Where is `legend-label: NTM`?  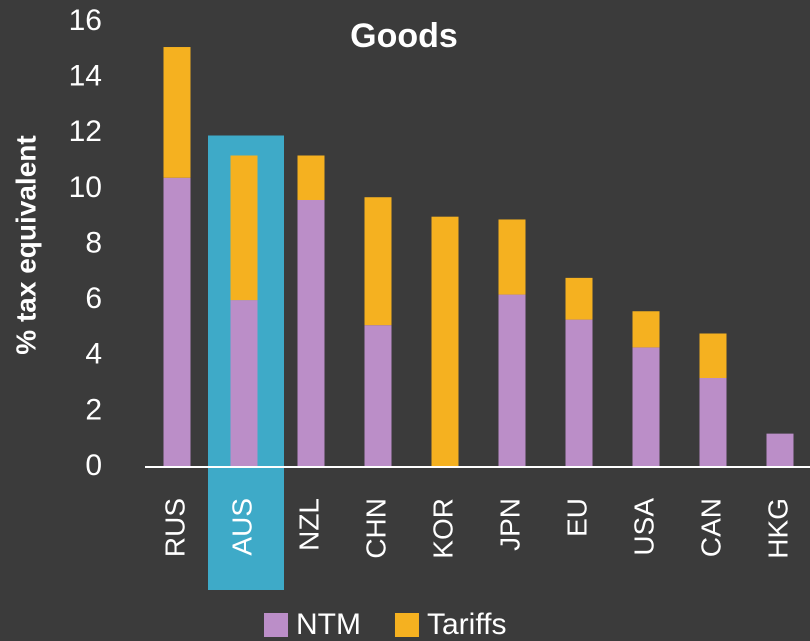
legend-label: NTM is located at coordinates (328, 624).